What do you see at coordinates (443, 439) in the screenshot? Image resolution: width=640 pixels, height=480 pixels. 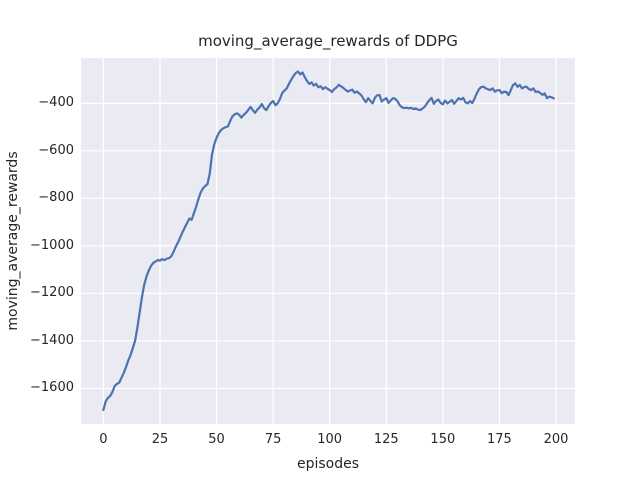 I see `x-tick-label: 150` at bounding box center [443, 439].